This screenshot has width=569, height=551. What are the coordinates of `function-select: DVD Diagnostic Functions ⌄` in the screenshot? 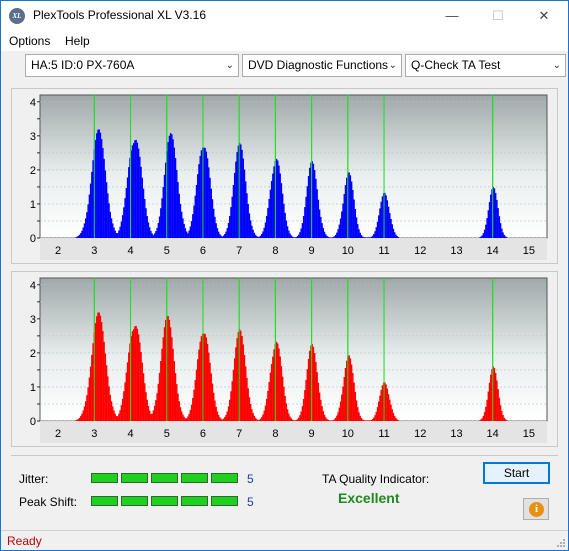 It's located at (322, 65).